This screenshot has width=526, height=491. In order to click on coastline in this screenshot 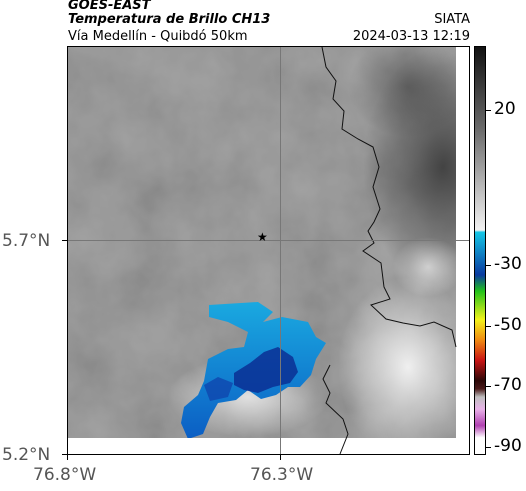, I will do `click(335, 409)`.